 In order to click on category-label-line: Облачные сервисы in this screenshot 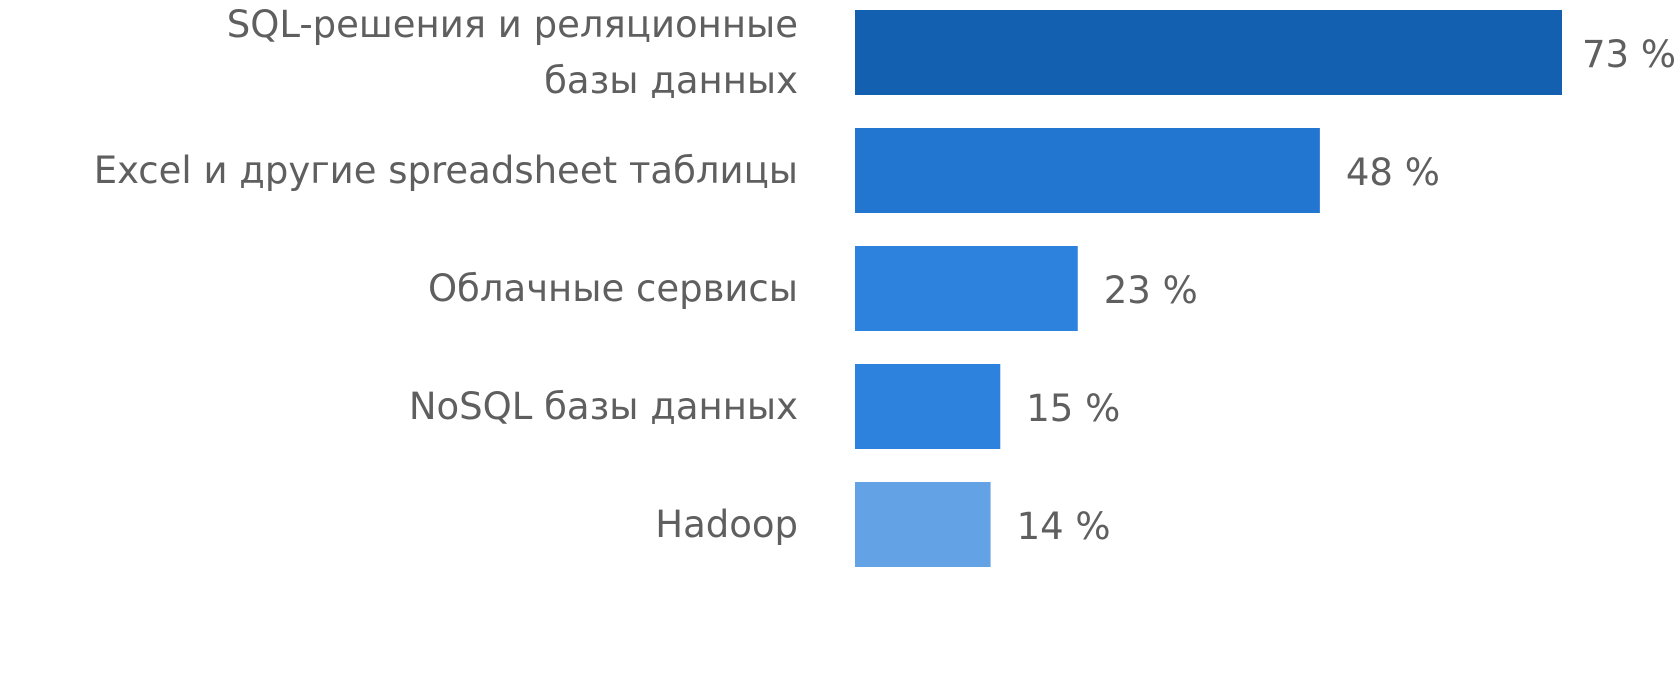, I will do `click(613, 288)`.